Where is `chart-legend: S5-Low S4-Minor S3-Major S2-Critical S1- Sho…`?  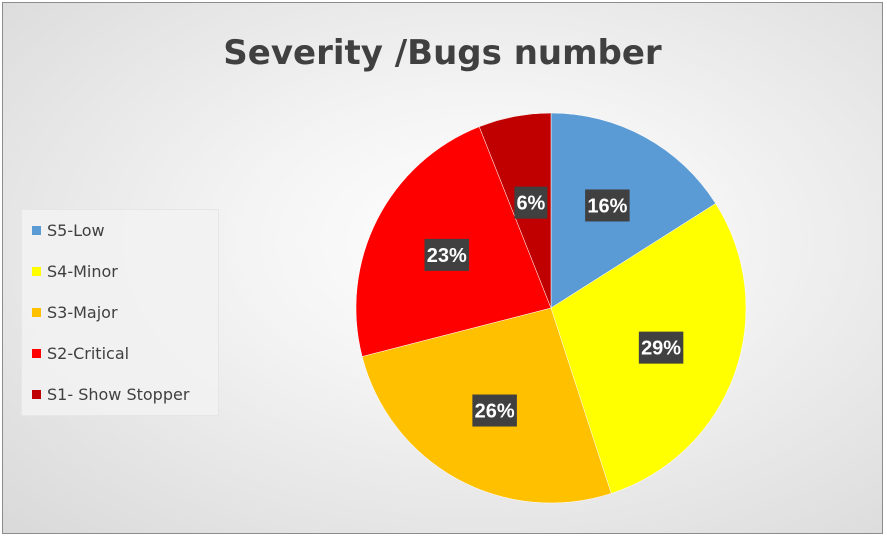 chart-legend: S5-Low S4-Minor S3-Major S2-Critical S1- Sho… is located at coordinates (120, 312).